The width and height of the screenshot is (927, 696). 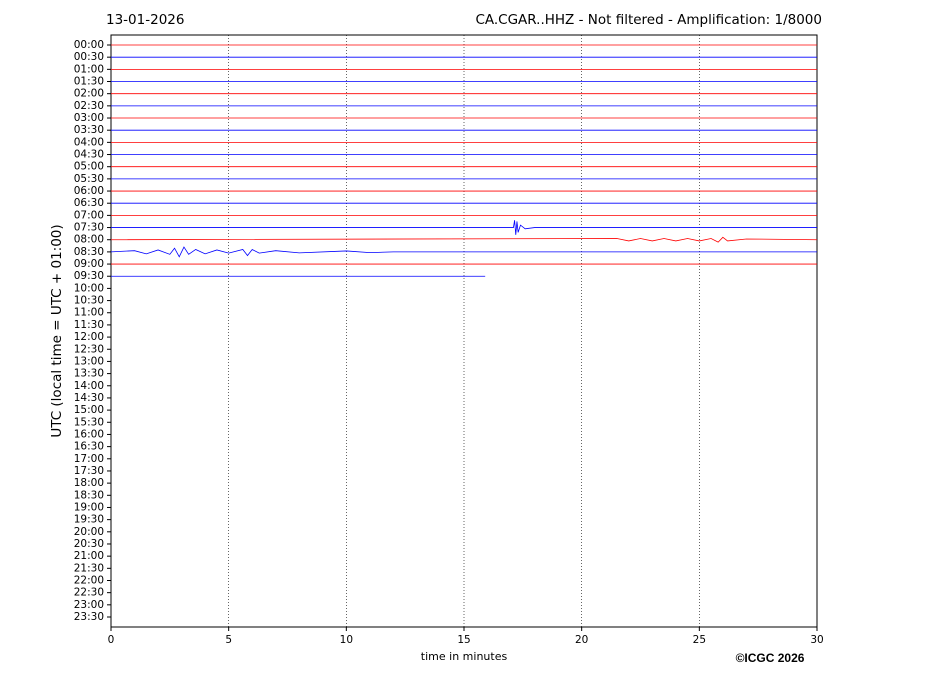 I want to click on y-tick-label: 01:00, so click(x=89, y=69).